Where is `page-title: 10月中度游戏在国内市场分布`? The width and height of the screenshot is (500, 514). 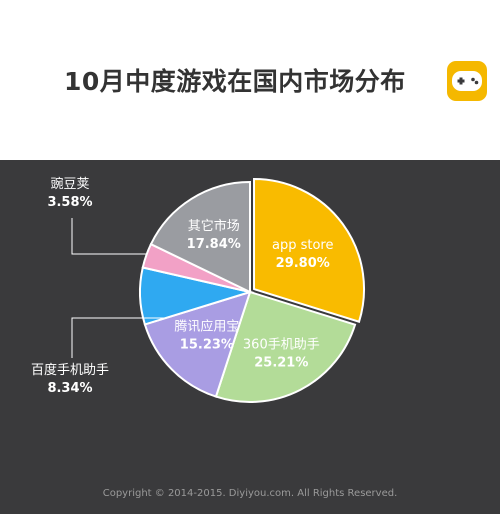 page-title: 10月中度游戏在国内市场分布 is located at coordinates (235, 81).